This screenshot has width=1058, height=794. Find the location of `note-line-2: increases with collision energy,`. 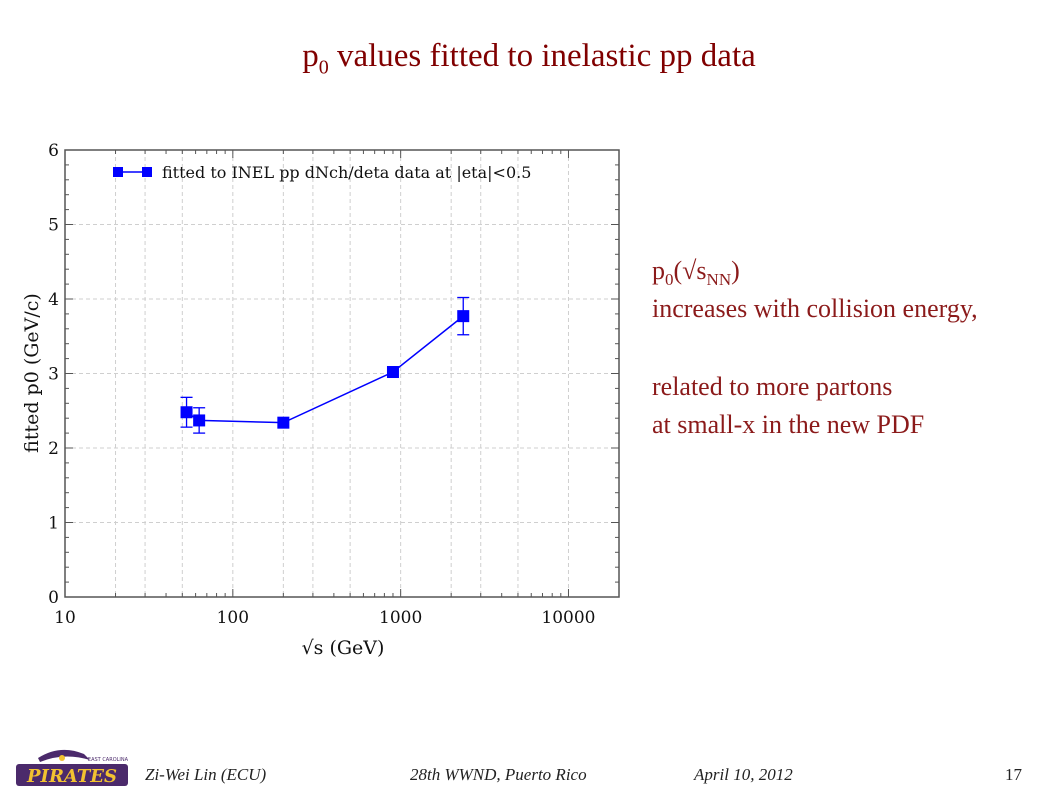

note-line-2: increases with collision energy, is located at coordinates (815, 308).